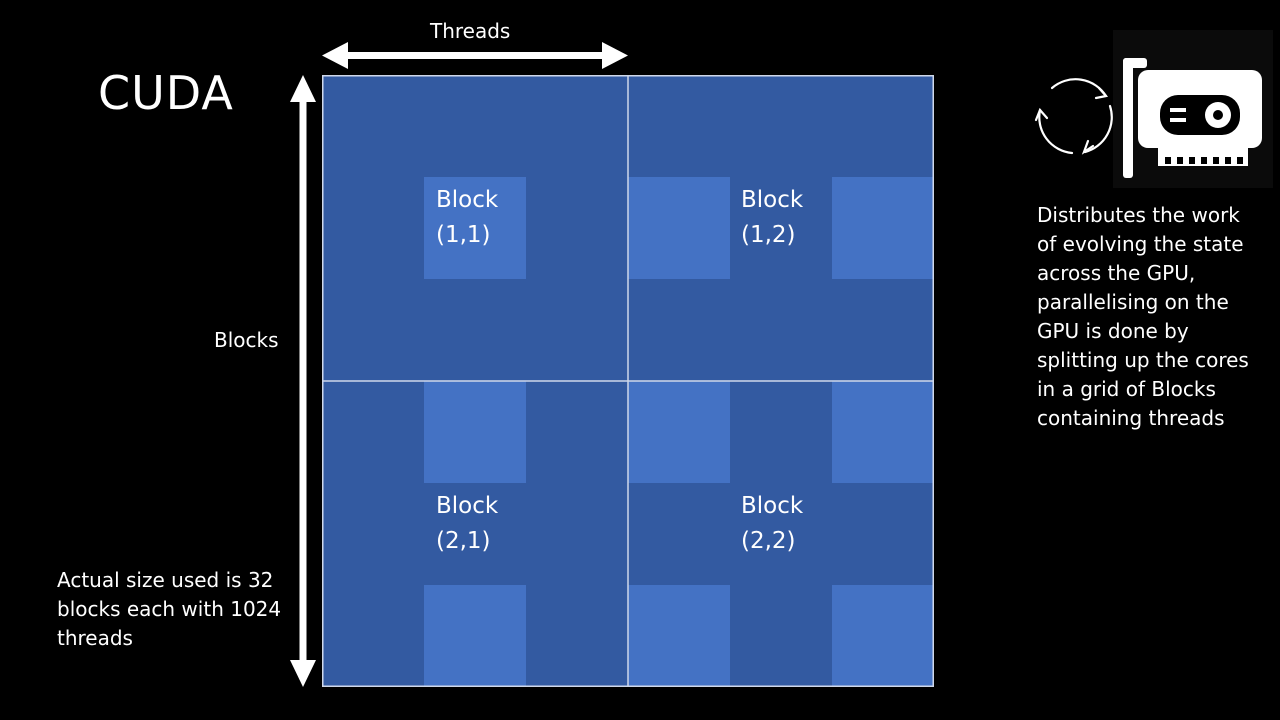 Image resolution: width=1280 pixels, height=720 pixels. Describe the element at coordinates (470, 31) in the screenshot. I see `threads-axis-label: Threads` at that location.